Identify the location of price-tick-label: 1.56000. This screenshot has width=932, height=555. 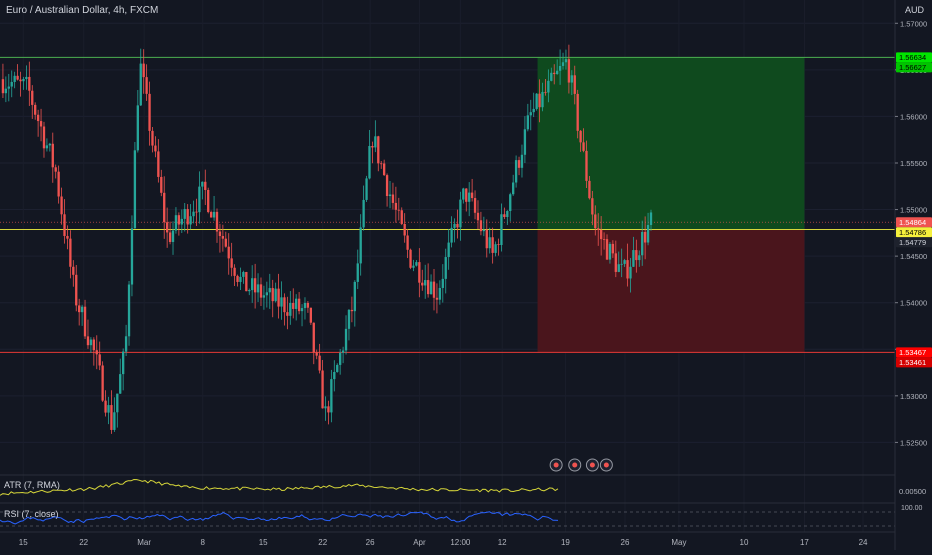
(913, 116).